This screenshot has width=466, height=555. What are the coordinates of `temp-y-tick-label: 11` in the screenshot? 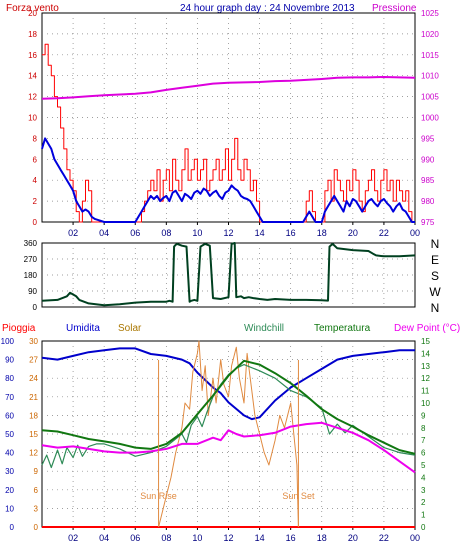 It's located at (425, 391).